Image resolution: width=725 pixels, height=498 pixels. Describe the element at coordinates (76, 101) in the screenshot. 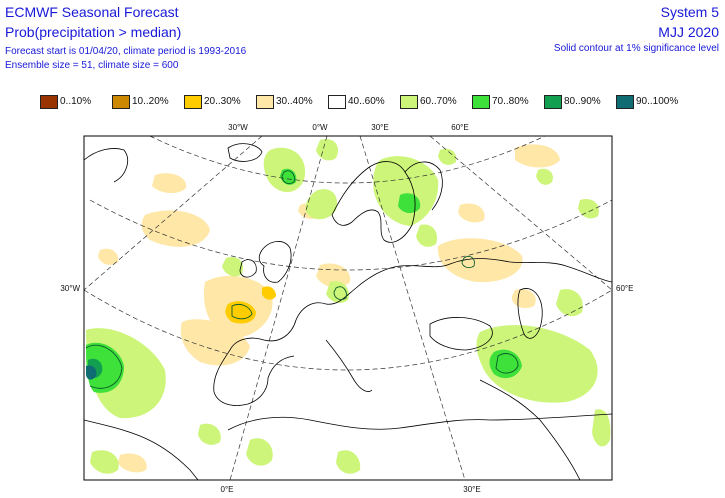

I see `legend-label: 0..10%` at that location.